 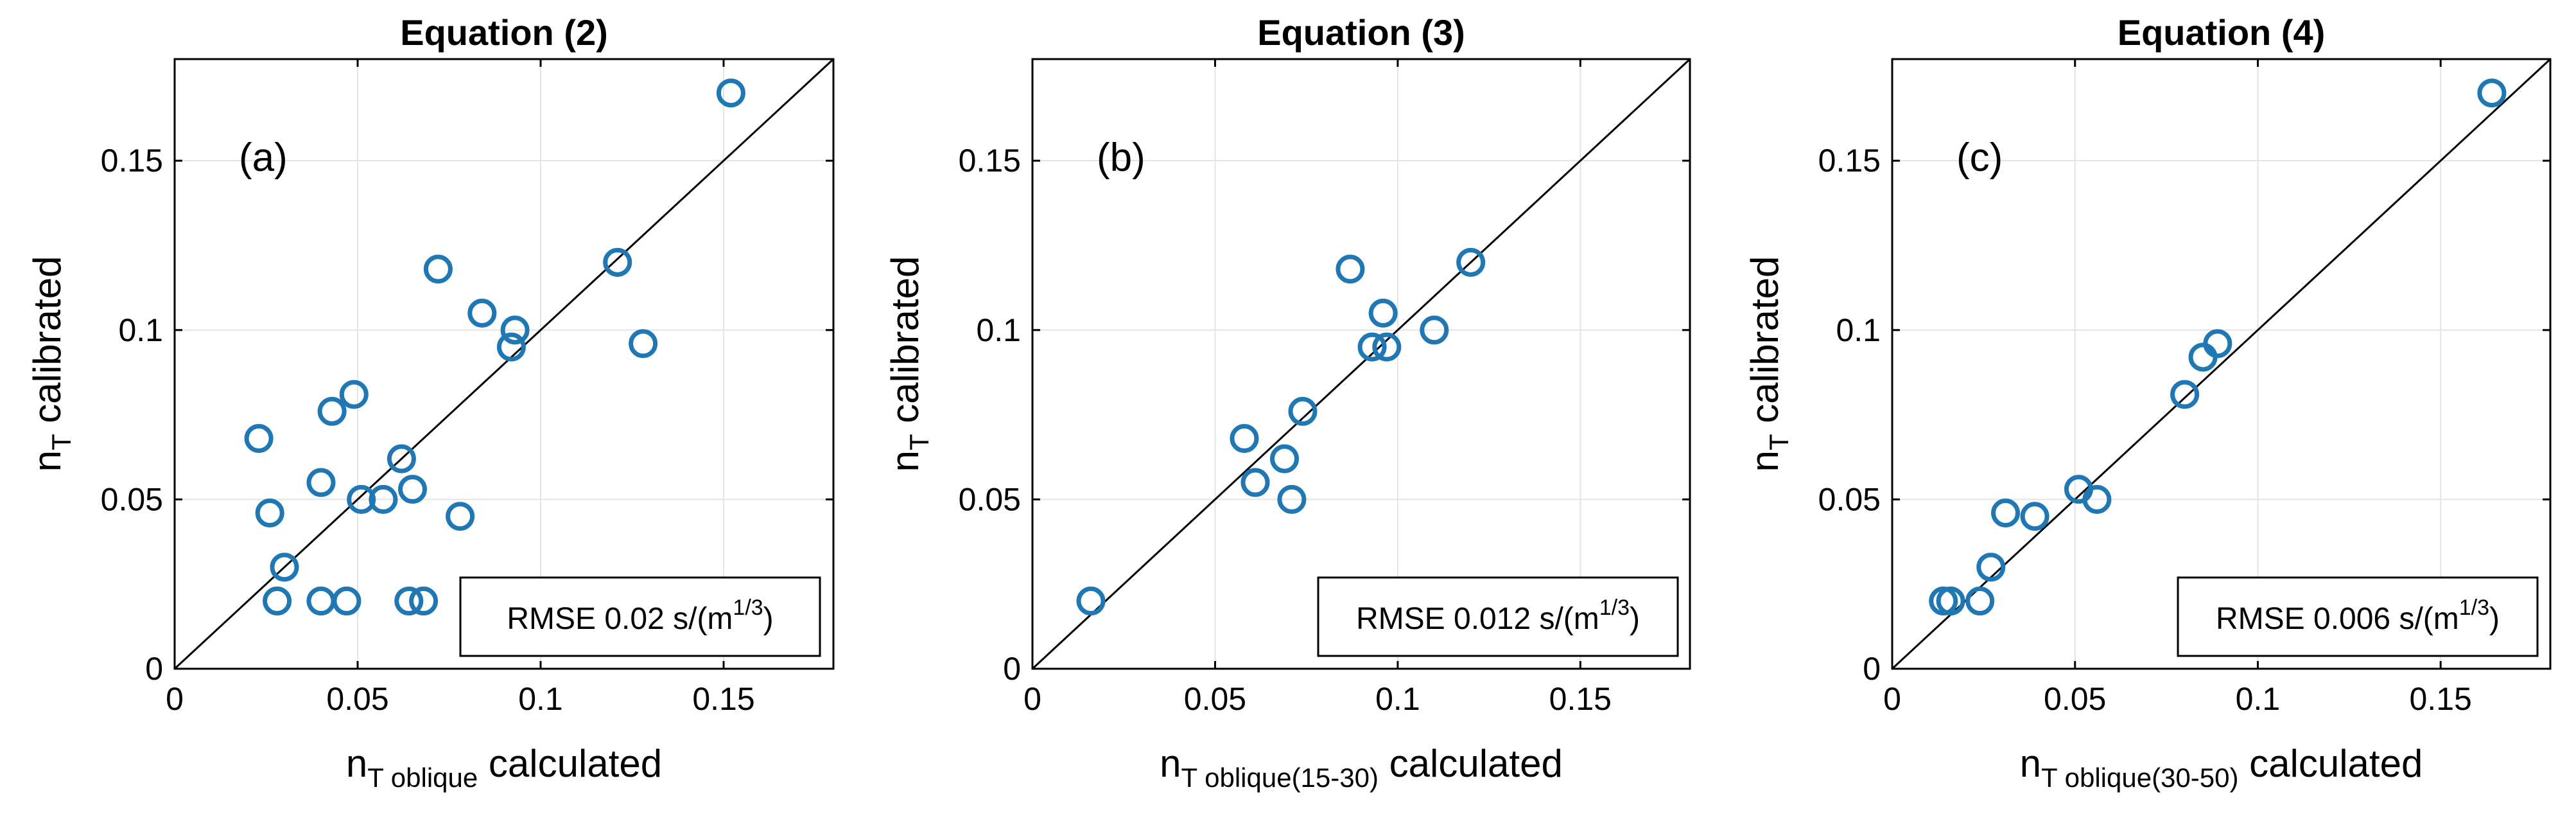 I want to click on x-axis-label: nT oblique(30-50) calculated, so click(x=2221, y=767).